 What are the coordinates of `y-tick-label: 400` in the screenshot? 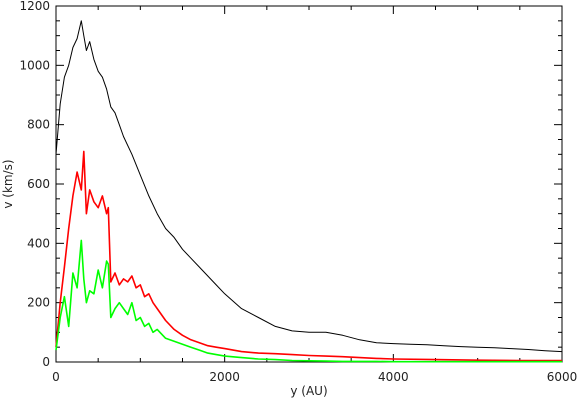 It's located at (38, 243).